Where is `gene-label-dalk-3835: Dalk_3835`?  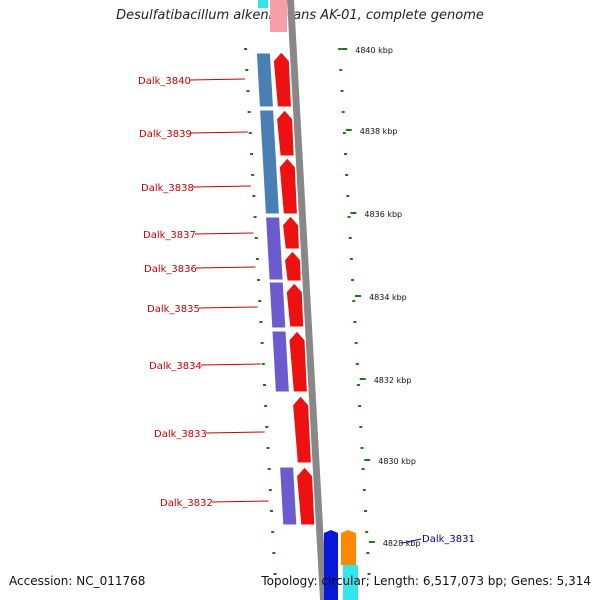 gene-label-dalk-3835: Dalk_3835 is located at coordinates (173, 309).